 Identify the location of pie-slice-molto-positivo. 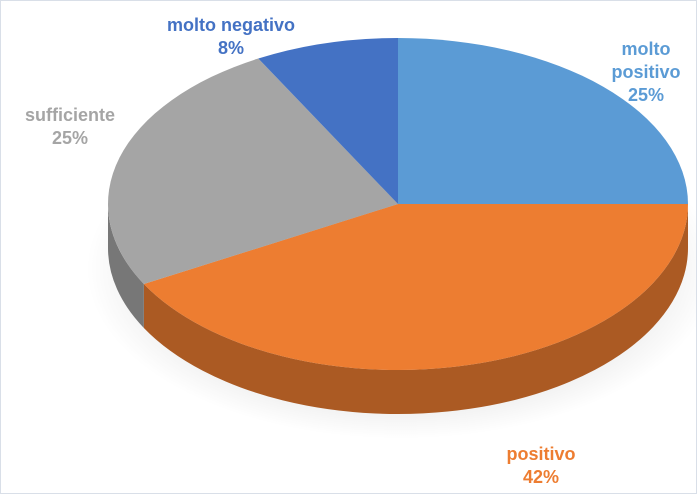
(543, 121).